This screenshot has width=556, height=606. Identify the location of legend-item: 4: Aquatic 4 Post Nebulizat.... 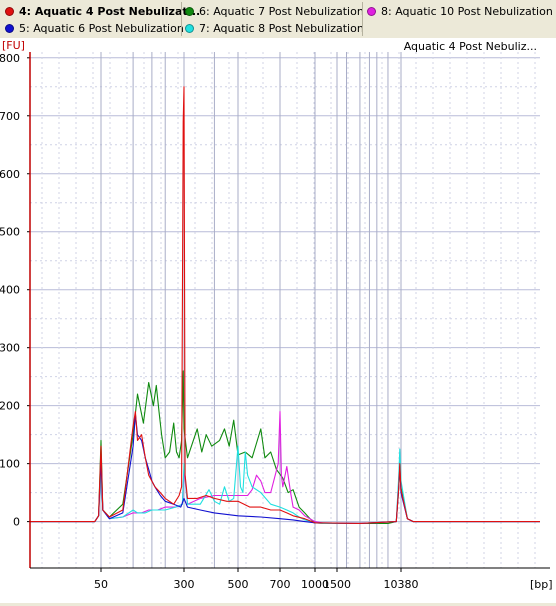
(102, 11).